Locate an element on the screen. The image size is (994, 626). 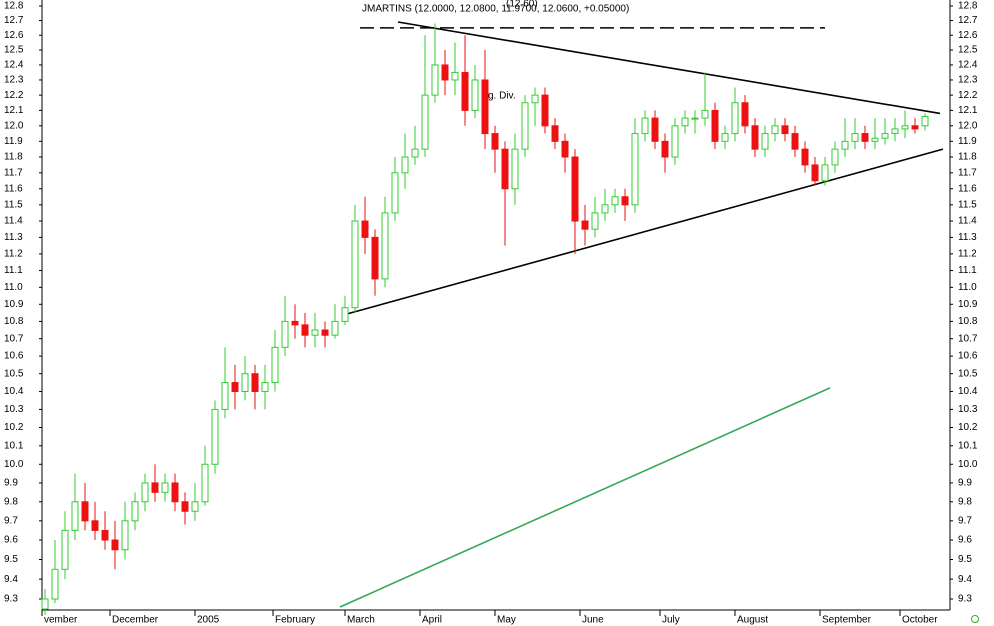
y-tick-label-right: 10.2 is located at coordinates (968, 427).